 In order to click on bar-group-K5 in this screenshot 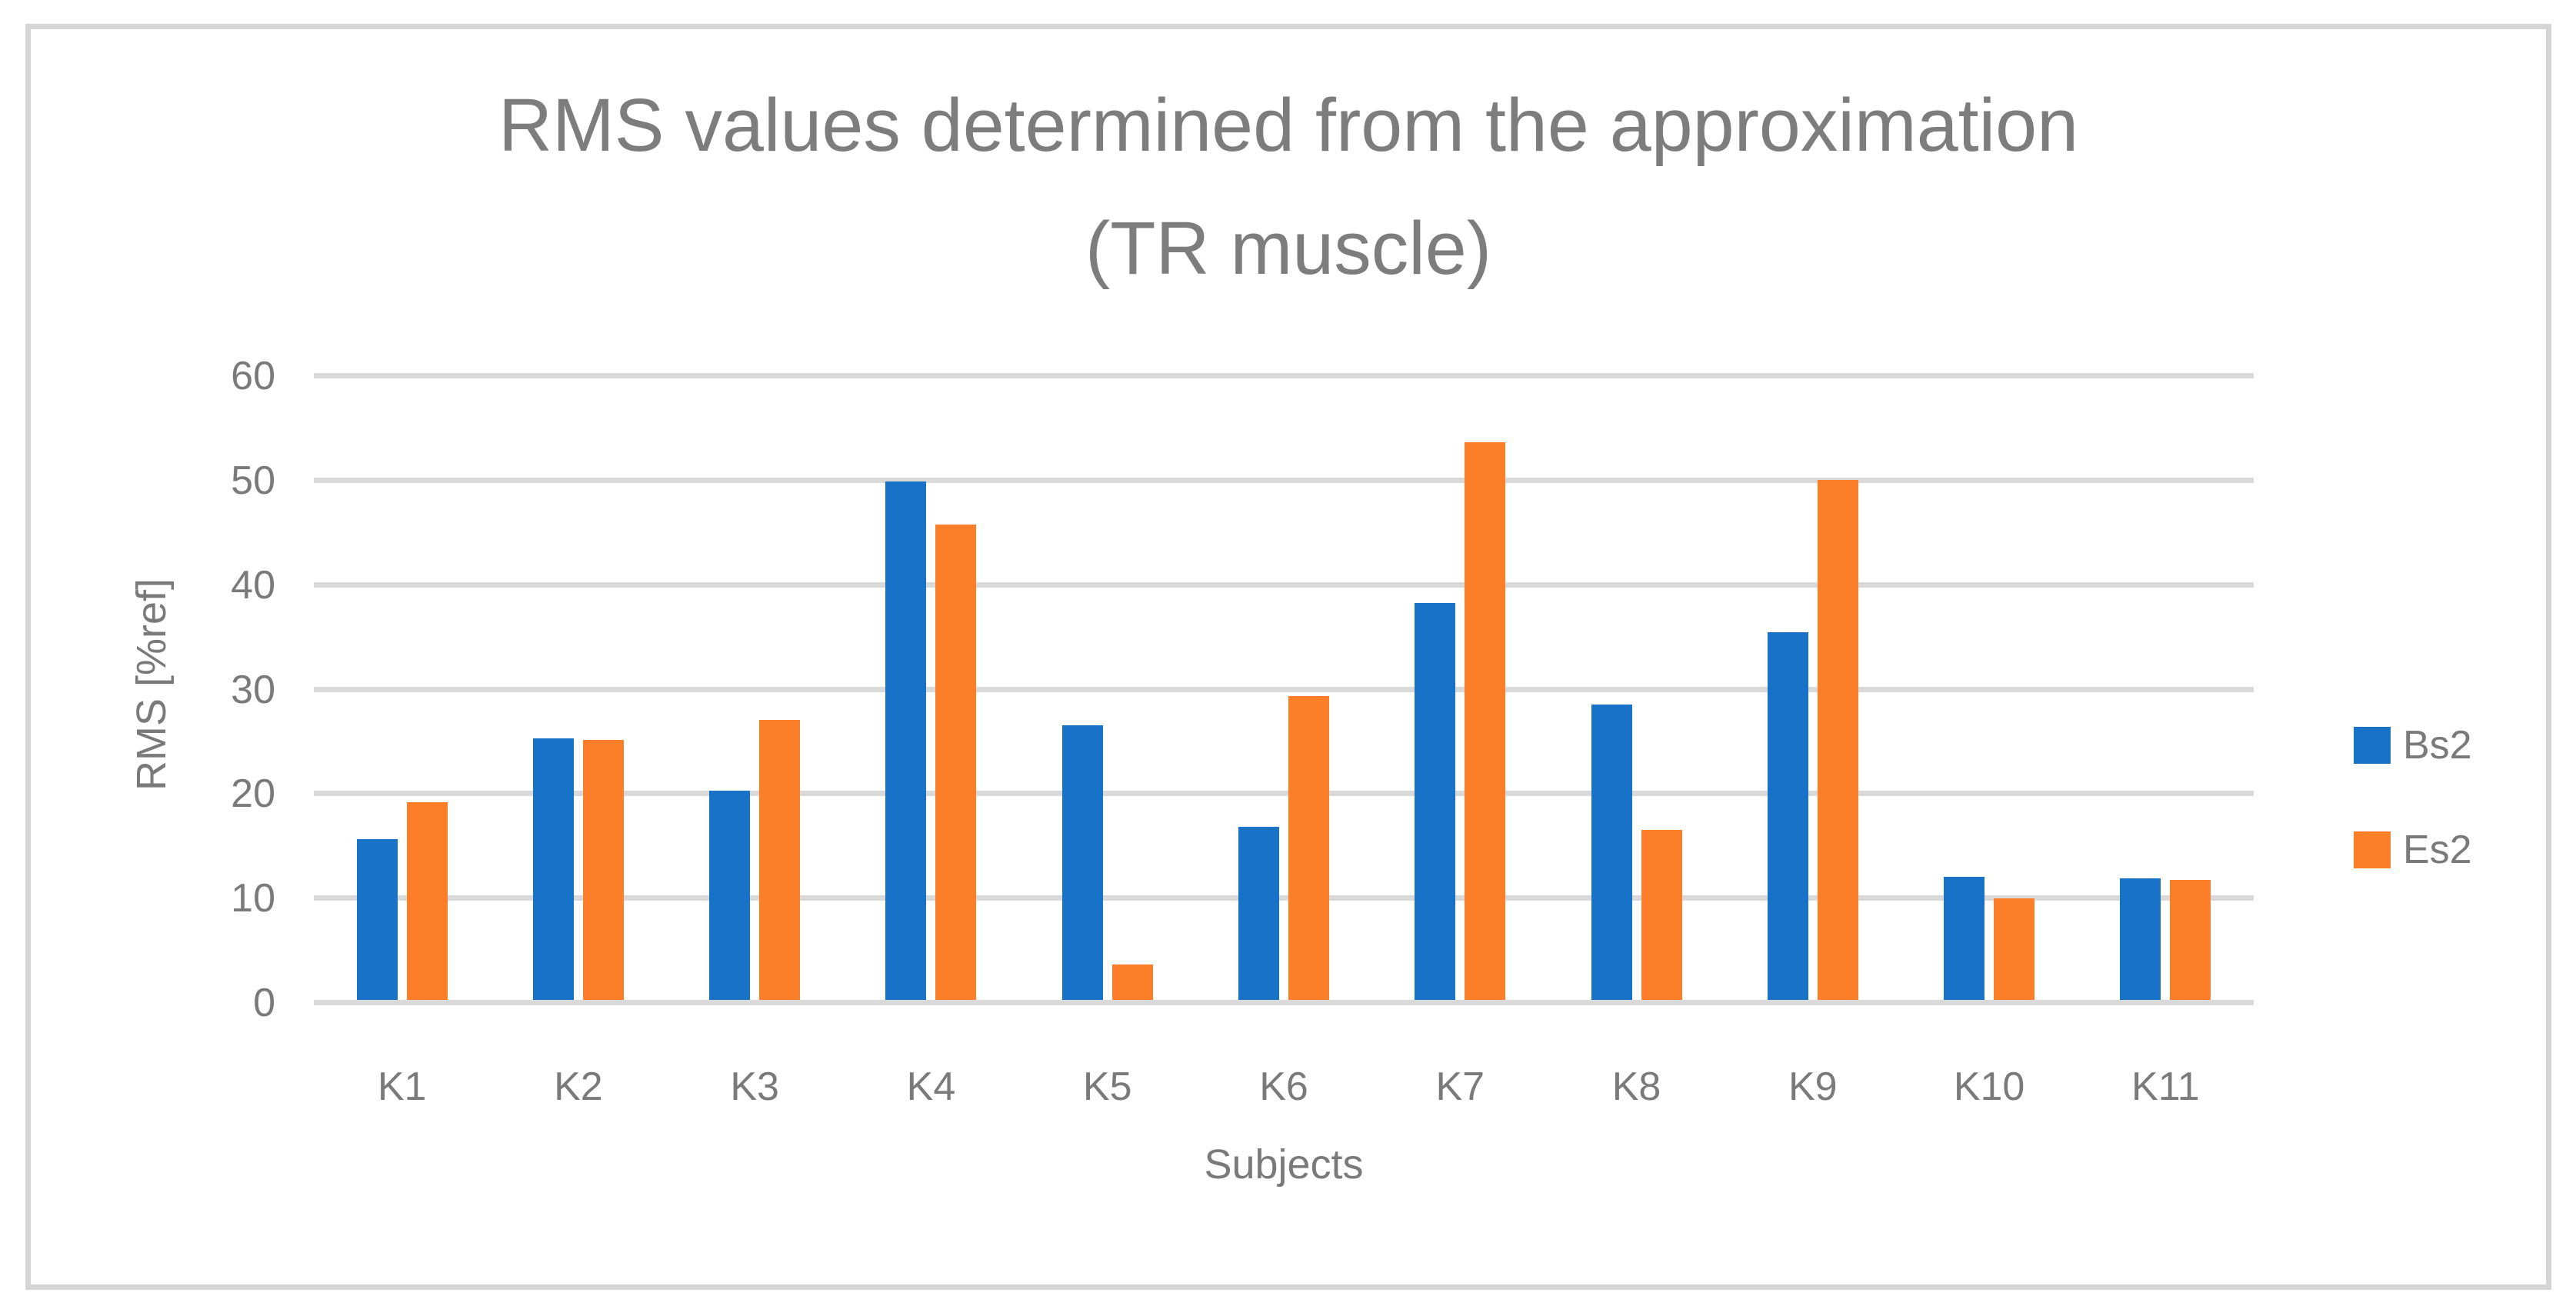, I will do `click(1107, 686)`.